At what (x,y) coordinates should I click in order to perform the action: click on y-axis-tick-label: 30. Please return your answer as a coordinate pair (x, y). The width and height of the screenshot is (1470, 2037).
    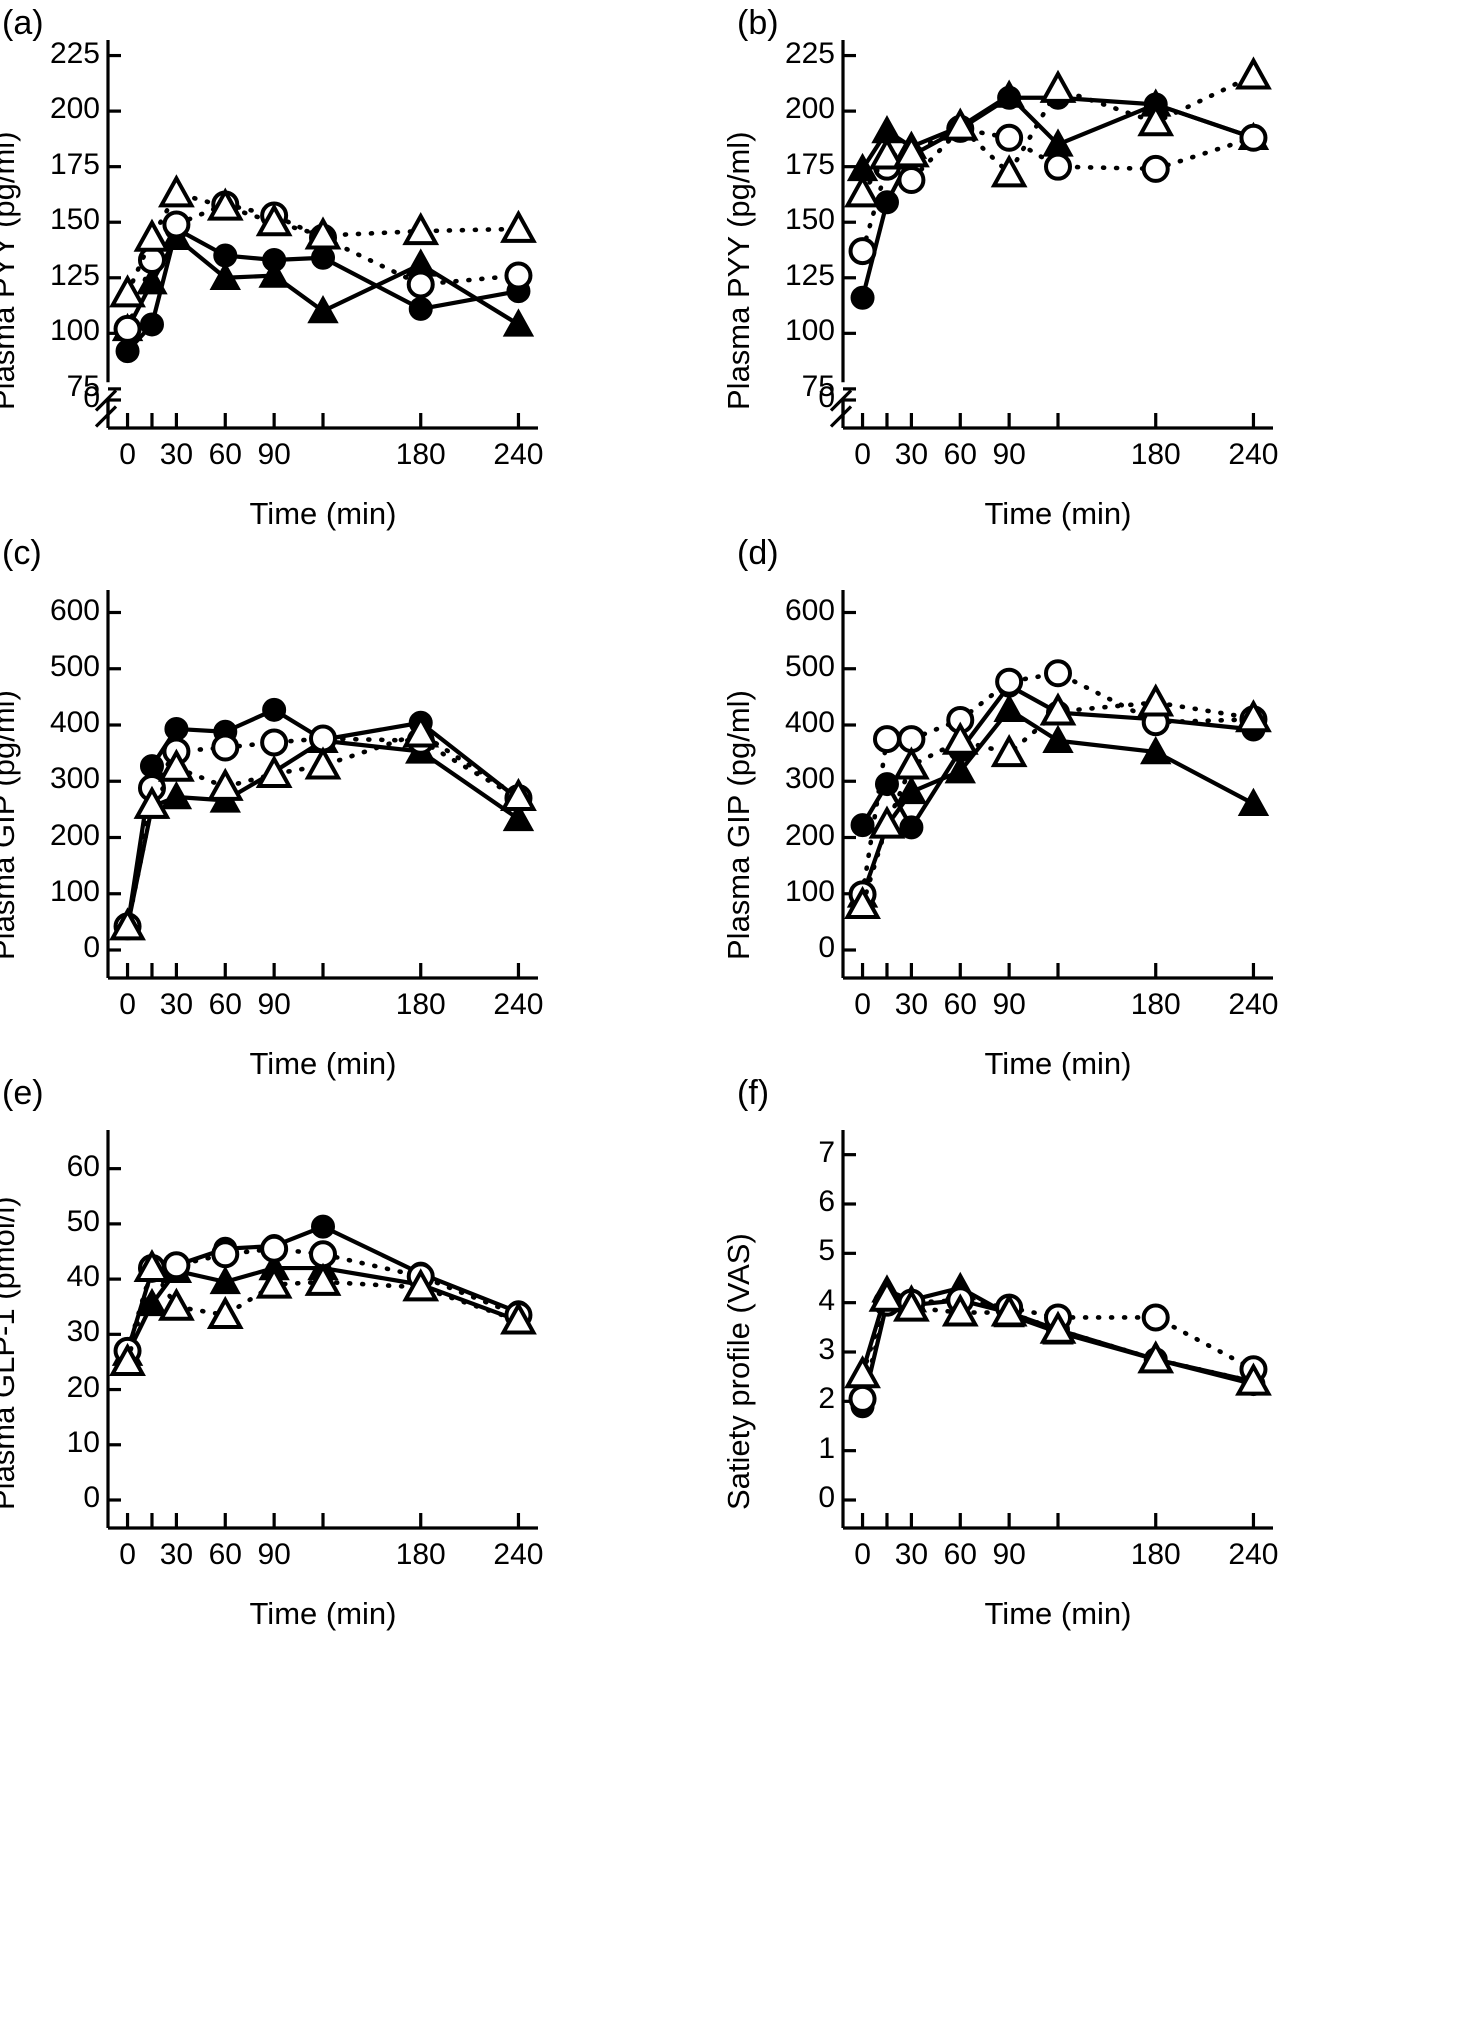
    Looking at the image, I should click on (83, 1332).